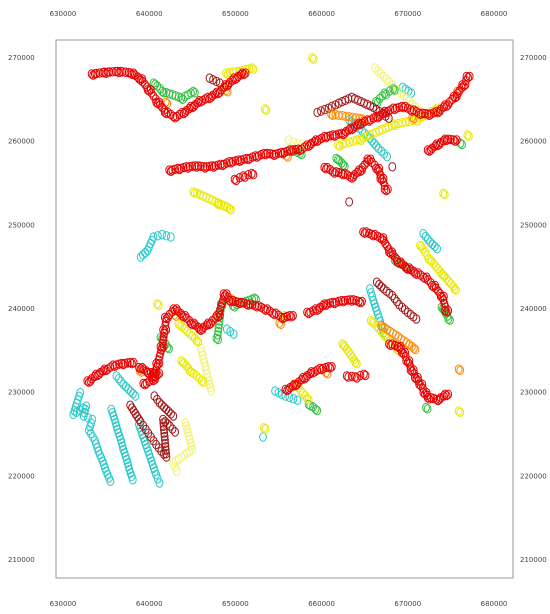 The height and width of the screenshot is (614, 550). I want to click on x-tick-label-top: 630000, so click(63, 14).